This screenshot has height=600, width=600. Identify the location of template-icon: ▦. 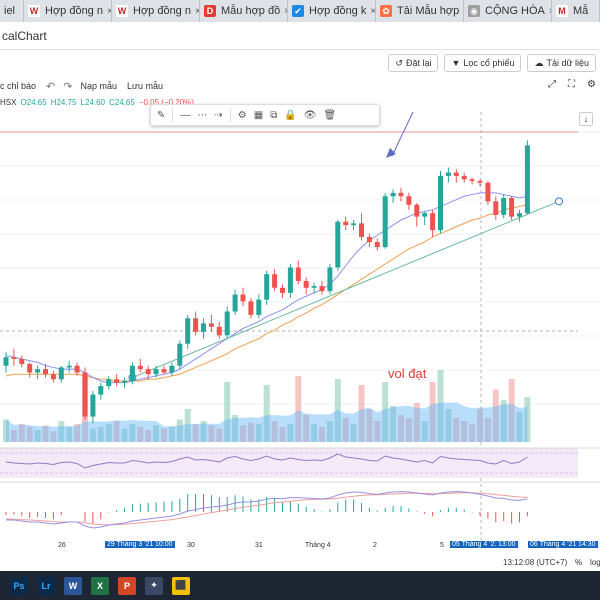
(258, 115).